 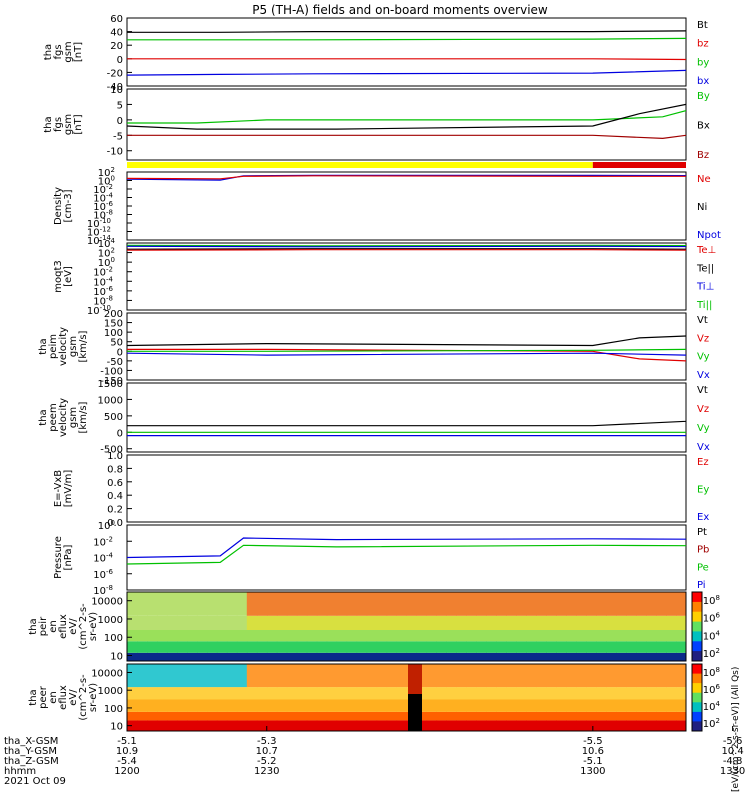 What do you see at coordinates (406, 39) in the screenshot?
I see `series-line-green` at bounding box center [406, 39].